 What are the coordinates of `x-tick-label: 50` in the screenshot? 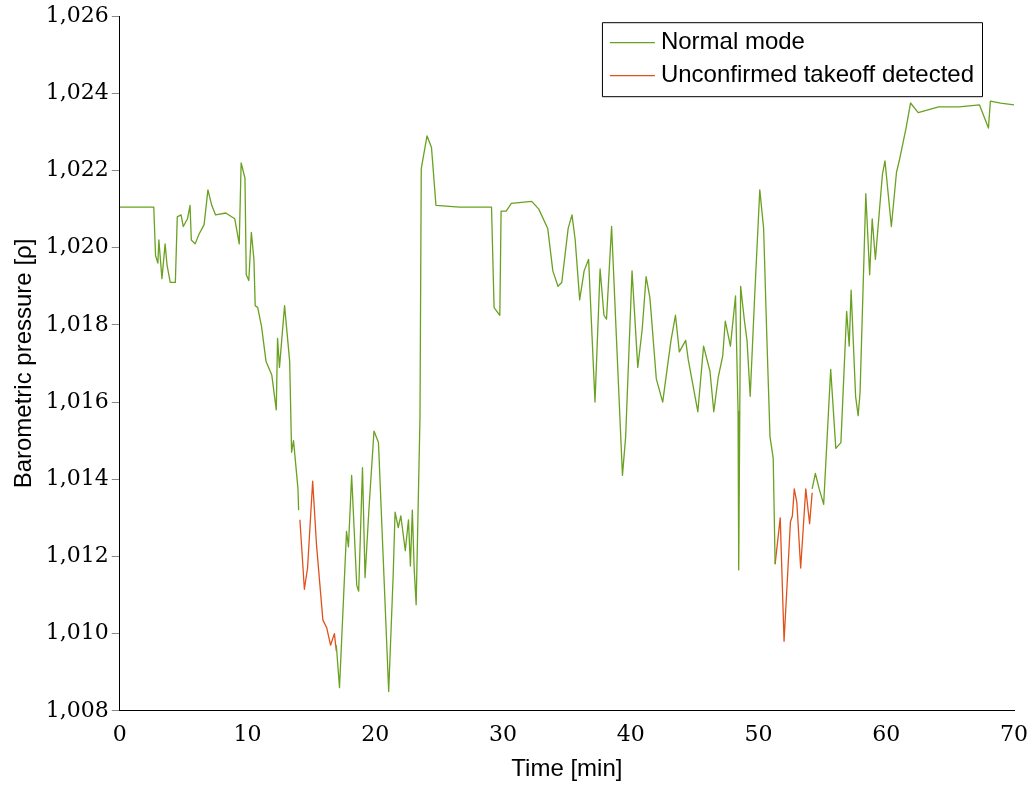 It's located at (758, 733).